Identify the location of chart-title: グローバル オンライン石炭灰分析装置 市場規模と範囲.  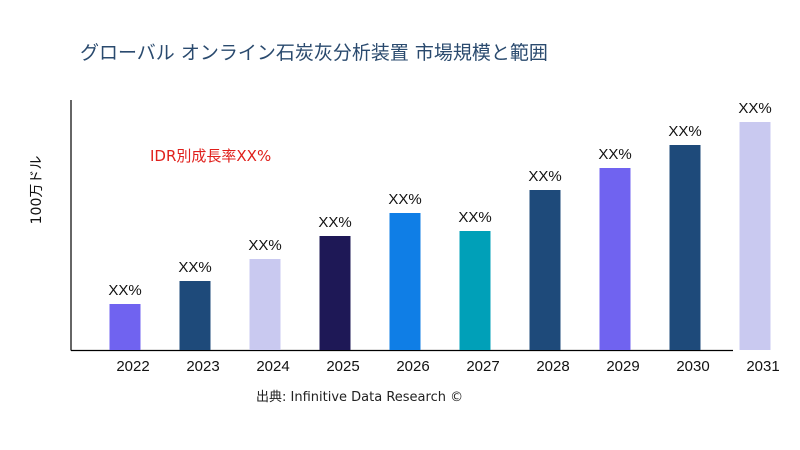
(314, 53).